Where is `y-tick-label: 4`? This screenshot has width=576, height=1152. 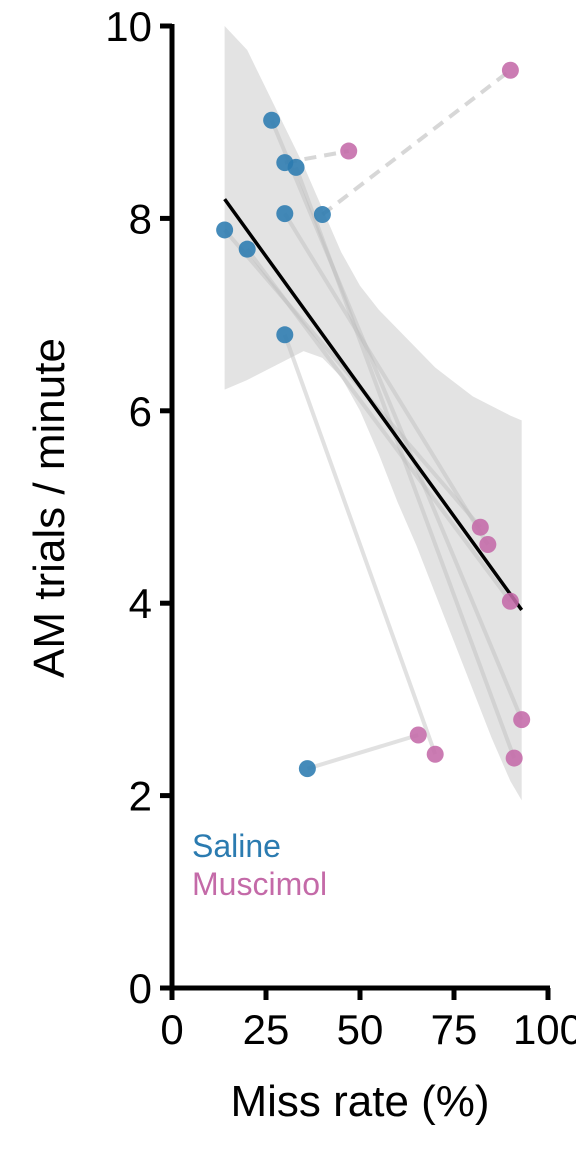
y-tick-label: 4 is located at coordinates (140, 603).